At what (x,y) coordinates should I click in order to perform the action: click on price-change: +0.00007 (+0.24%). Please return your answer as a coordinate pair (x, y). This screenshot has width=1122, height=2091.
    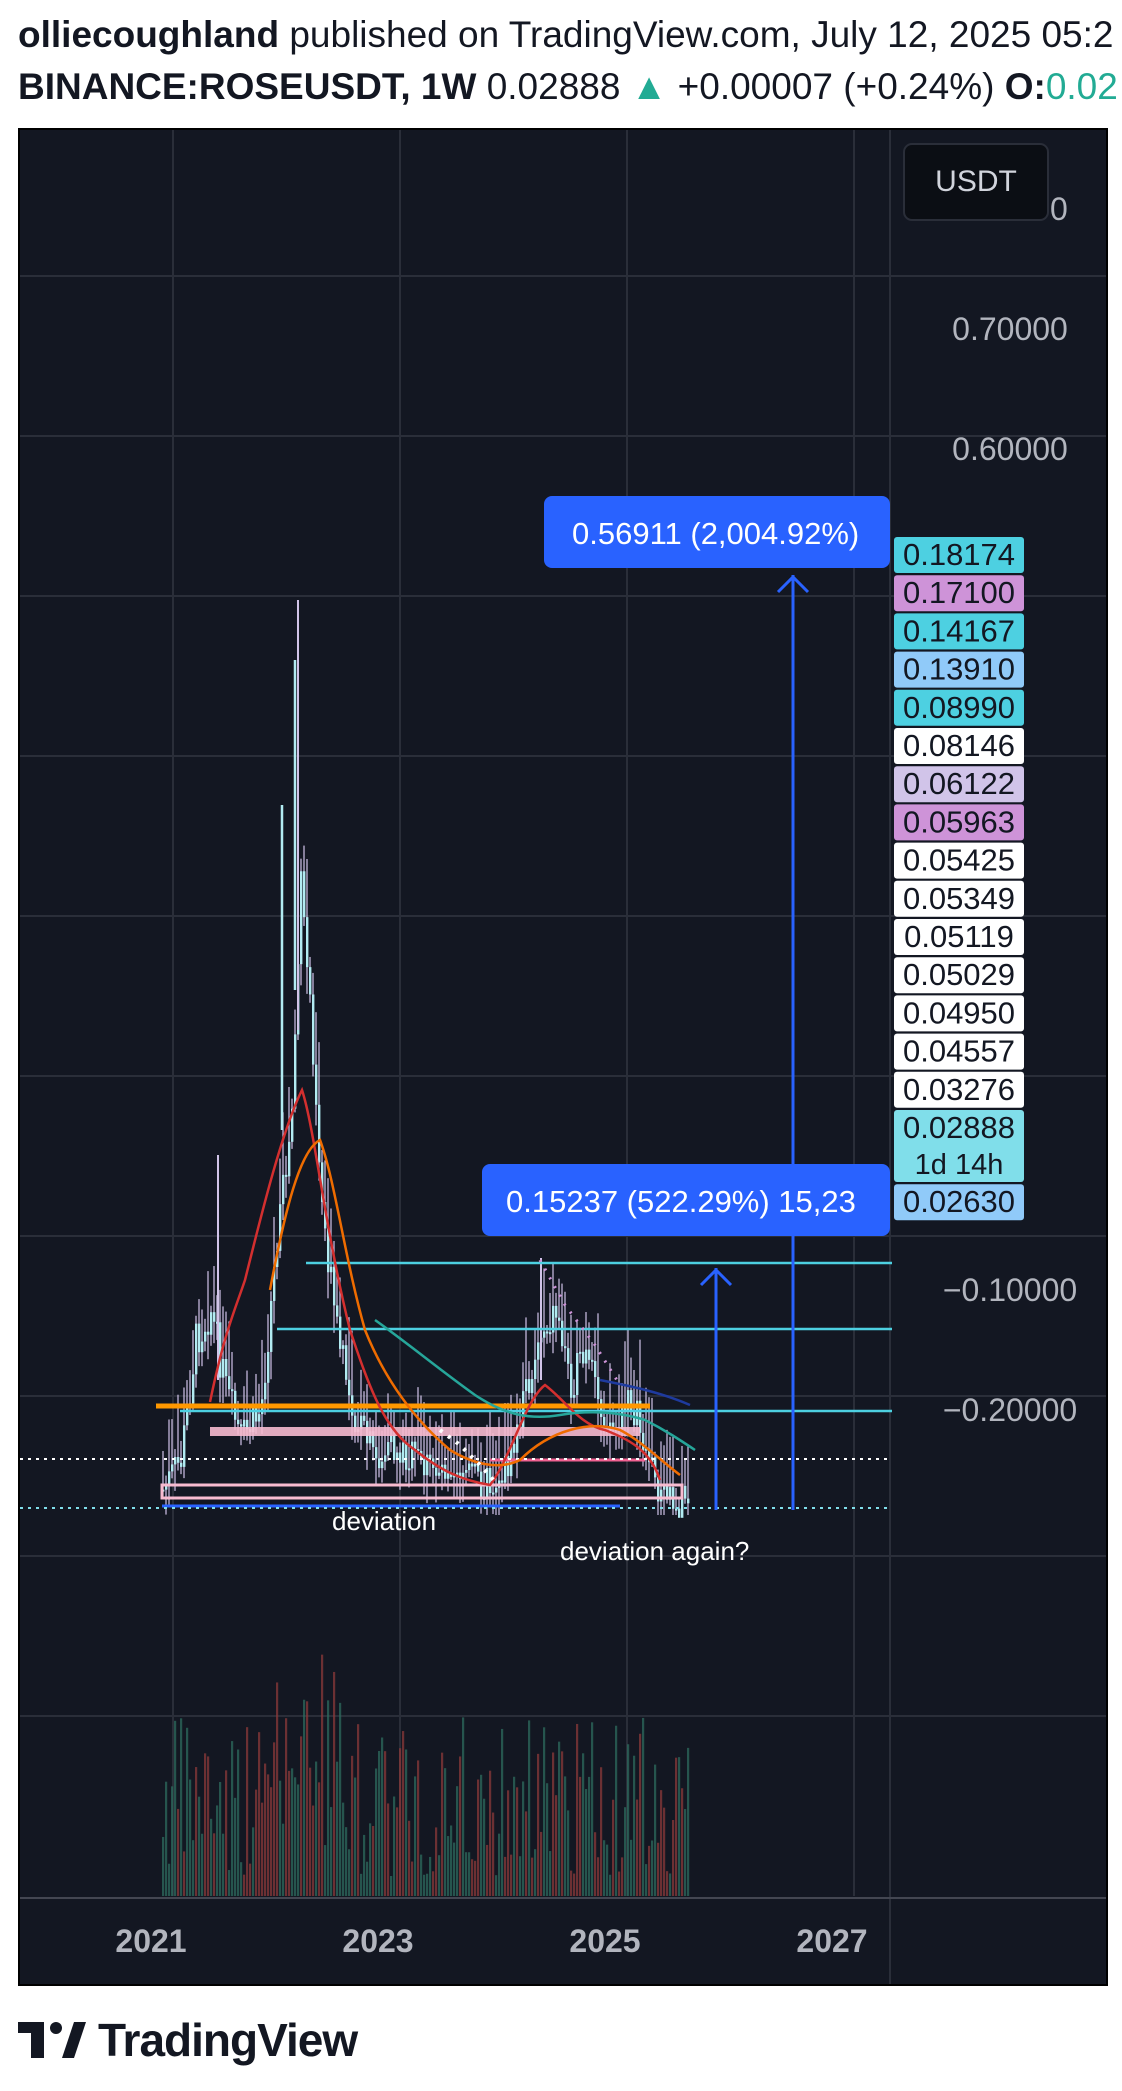
    Looking at the image, I should click on (836, 86).